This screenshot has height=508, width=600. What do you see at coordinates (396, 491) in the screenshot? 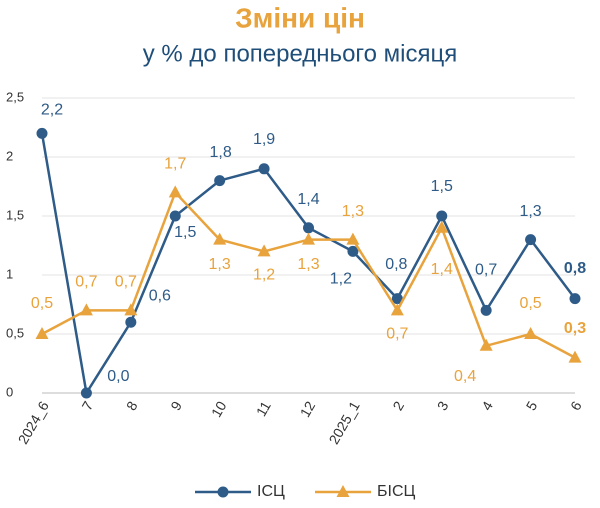
I see `legend-label: БІСЦ` at bounding box center [396, 491].